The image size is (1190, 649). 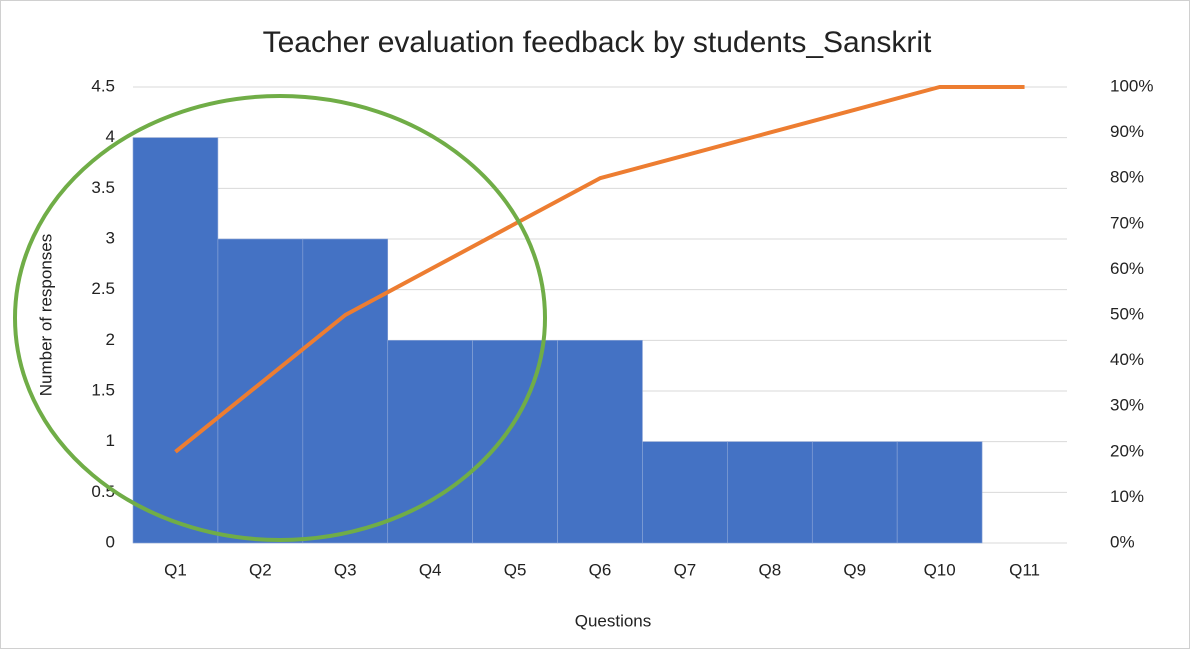 What do you see at coordinates (103, 85) in the screenshot?
I see `y-tick-label: 4.5` at bounding box center [103, 85].